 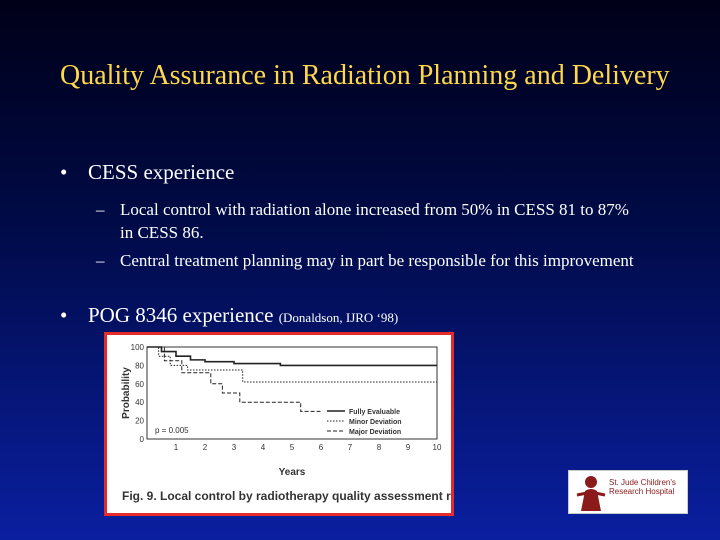 I want to click on p-value-annotation: p = 0.005, so click(x=172, y=430).